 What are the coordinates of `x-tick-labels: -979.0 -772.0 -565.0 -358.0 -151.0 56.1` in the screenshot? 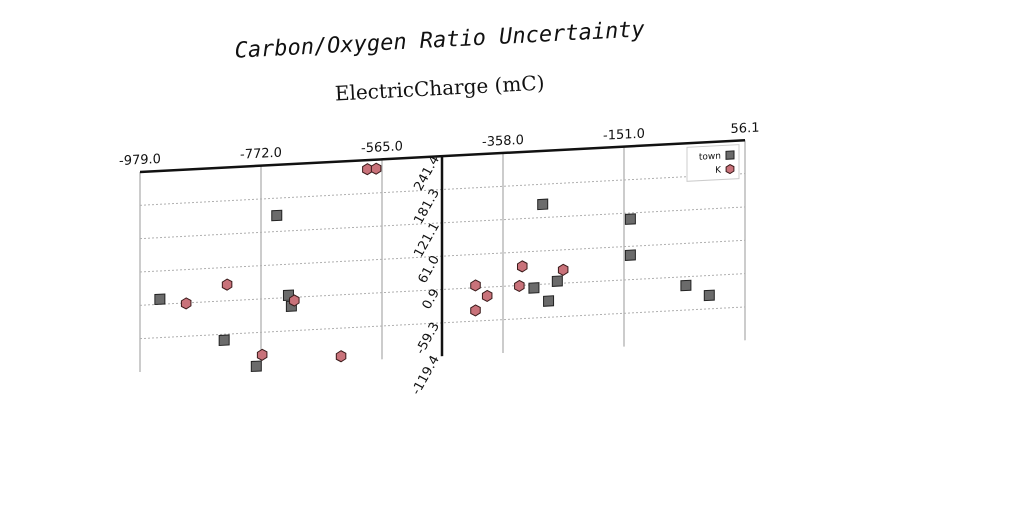 It's located at (439, 145).